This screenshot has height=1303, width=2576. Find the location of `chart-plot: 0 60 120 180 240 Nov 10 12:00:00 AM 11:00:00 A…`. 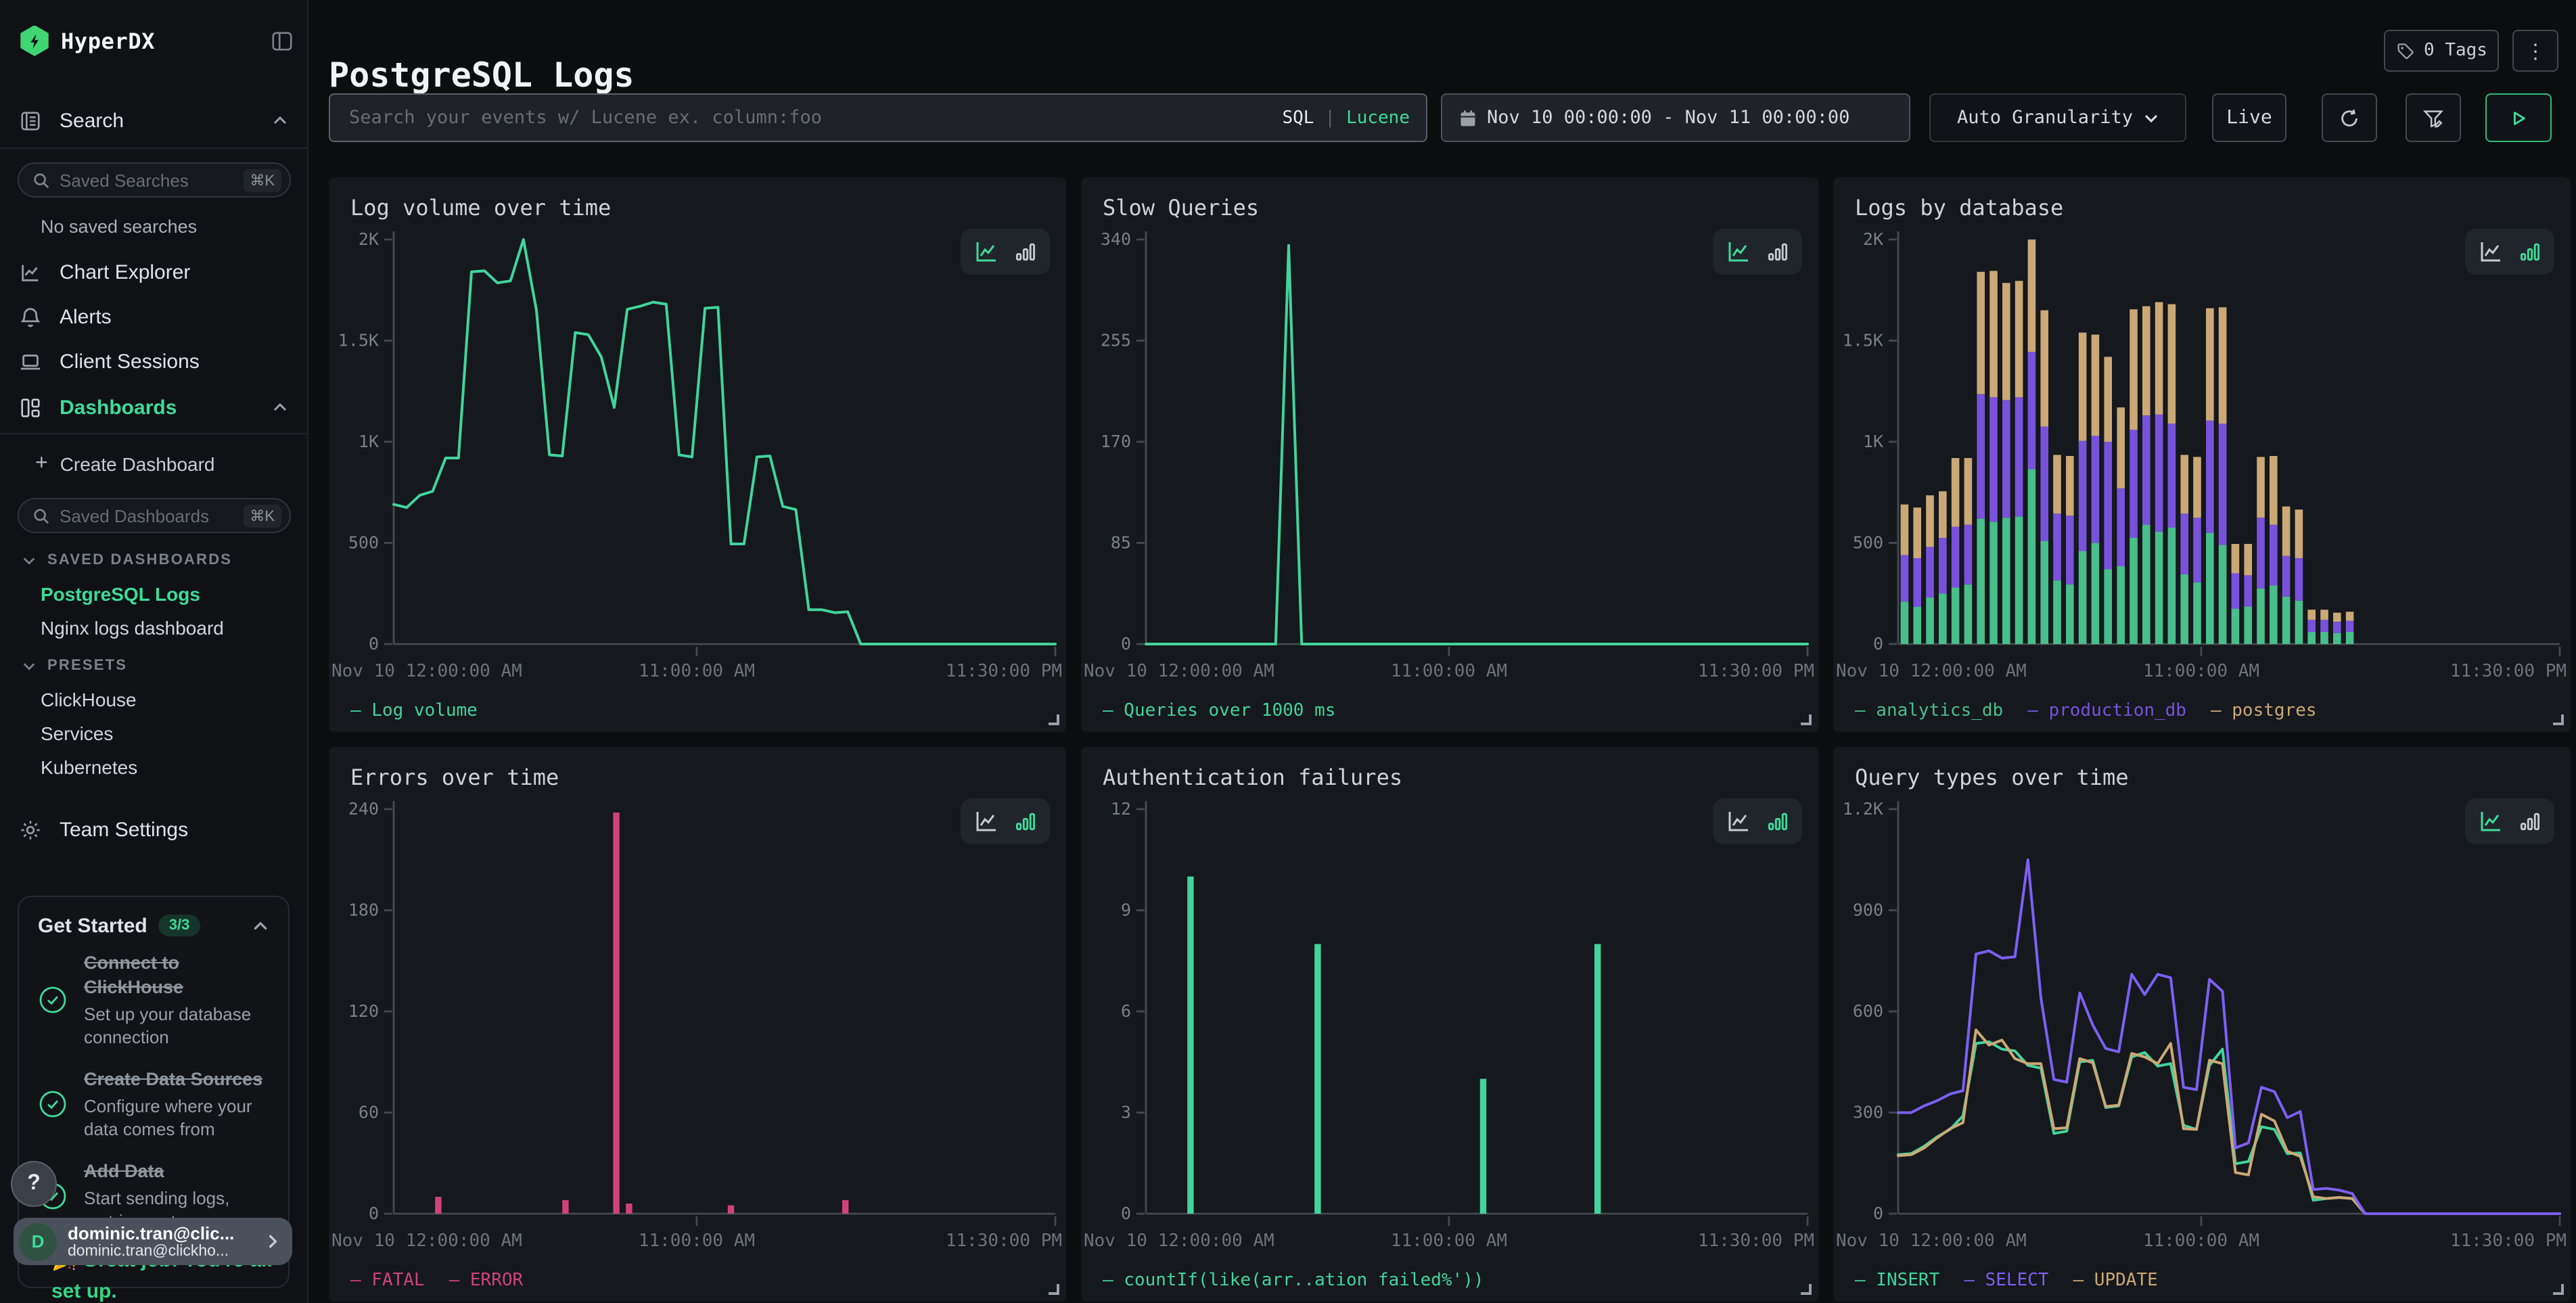

chart-plot: 0 60 120 180 240 Nov 10 12:00:00 AM 11:00:00 A… is located at coordinates (697, 1022).